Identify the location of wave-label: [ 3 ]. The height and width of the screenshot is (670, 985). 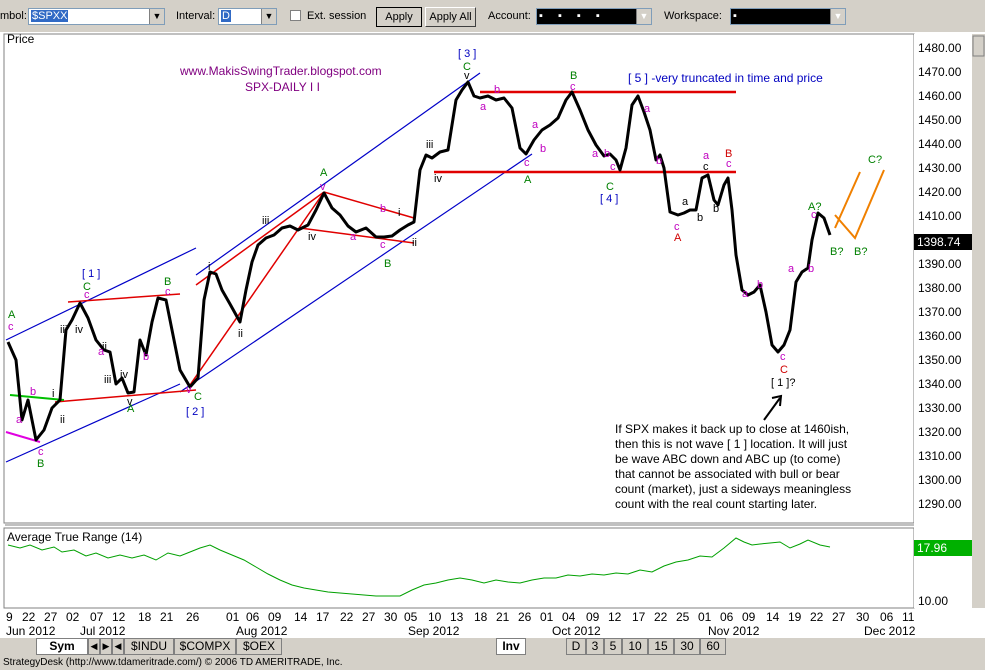
(467, 54).